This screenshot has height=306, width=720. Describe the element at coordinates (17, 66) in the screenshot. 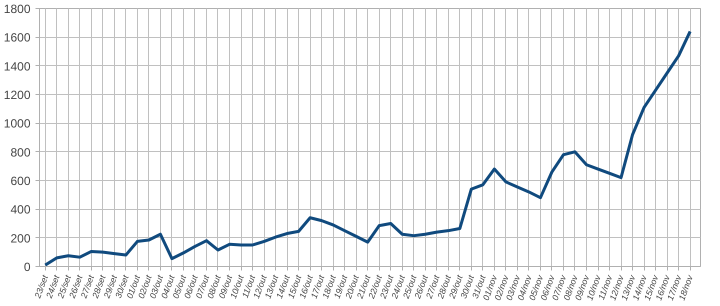

I see `y-tick-label: 1400` at that location.